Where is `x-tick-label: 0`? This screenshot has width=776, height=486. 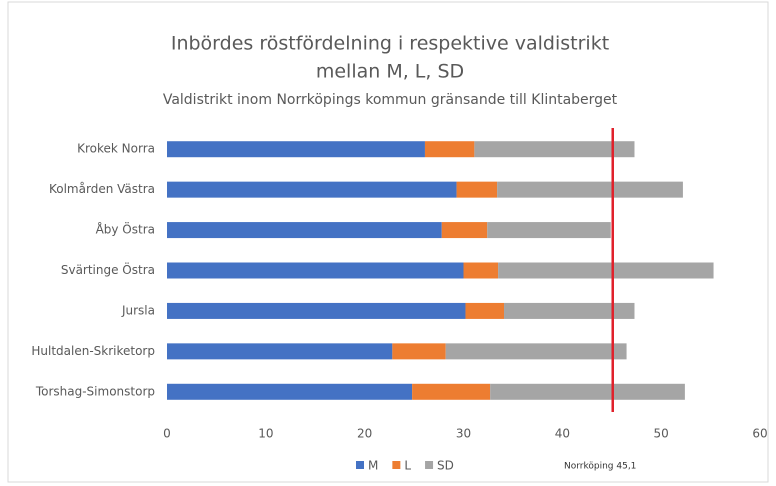 x-tick-label: 0 is located at coordinates (167, 434).